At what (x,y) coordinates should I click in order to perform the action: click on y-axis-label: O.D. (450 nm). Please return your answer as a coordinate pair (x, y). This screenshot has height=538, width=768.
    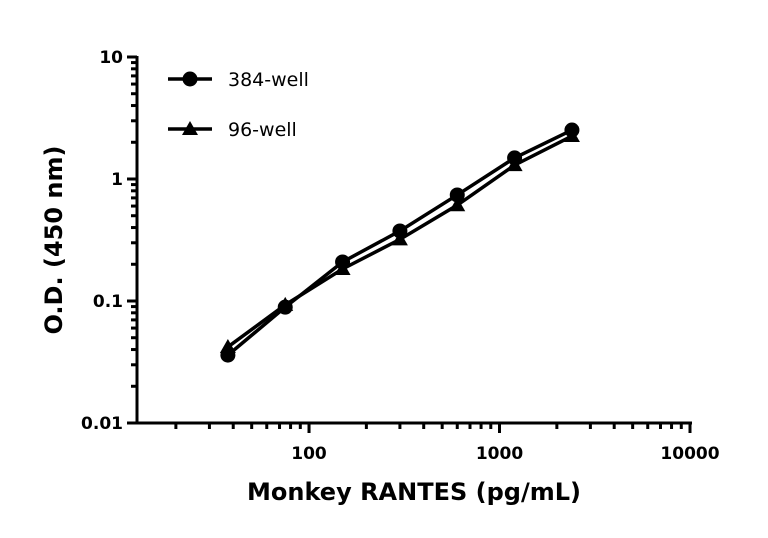
    Looking at the image, I should click on (54, 240).